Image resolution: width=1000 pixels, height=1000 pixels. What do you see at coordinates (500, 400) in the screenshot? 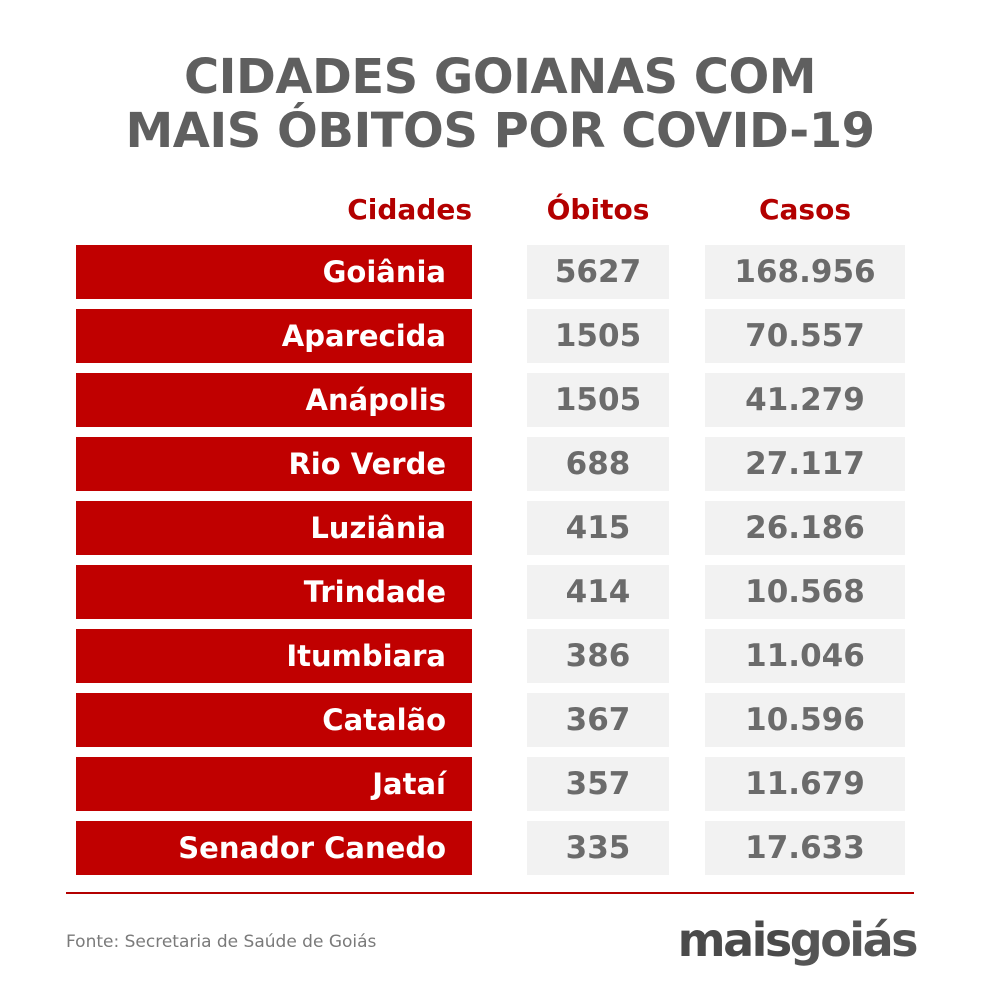
I see `table-row: Anápolis 1505 41.279` at bounding box center [500, 400].